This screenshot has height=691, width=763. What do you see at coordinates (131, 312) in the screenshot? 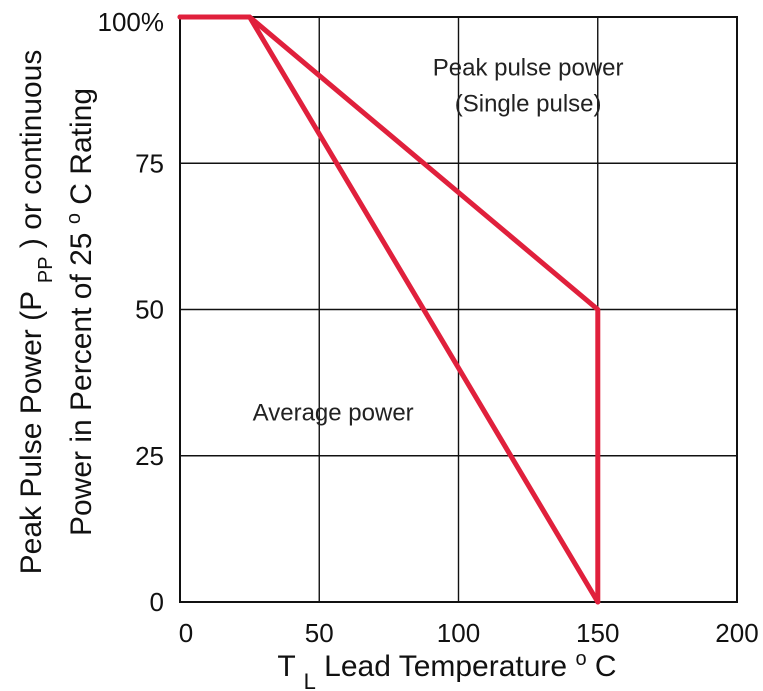
I see `y-tick-labels: 0 25 50 75 100%` at bounding box center [131, 312].